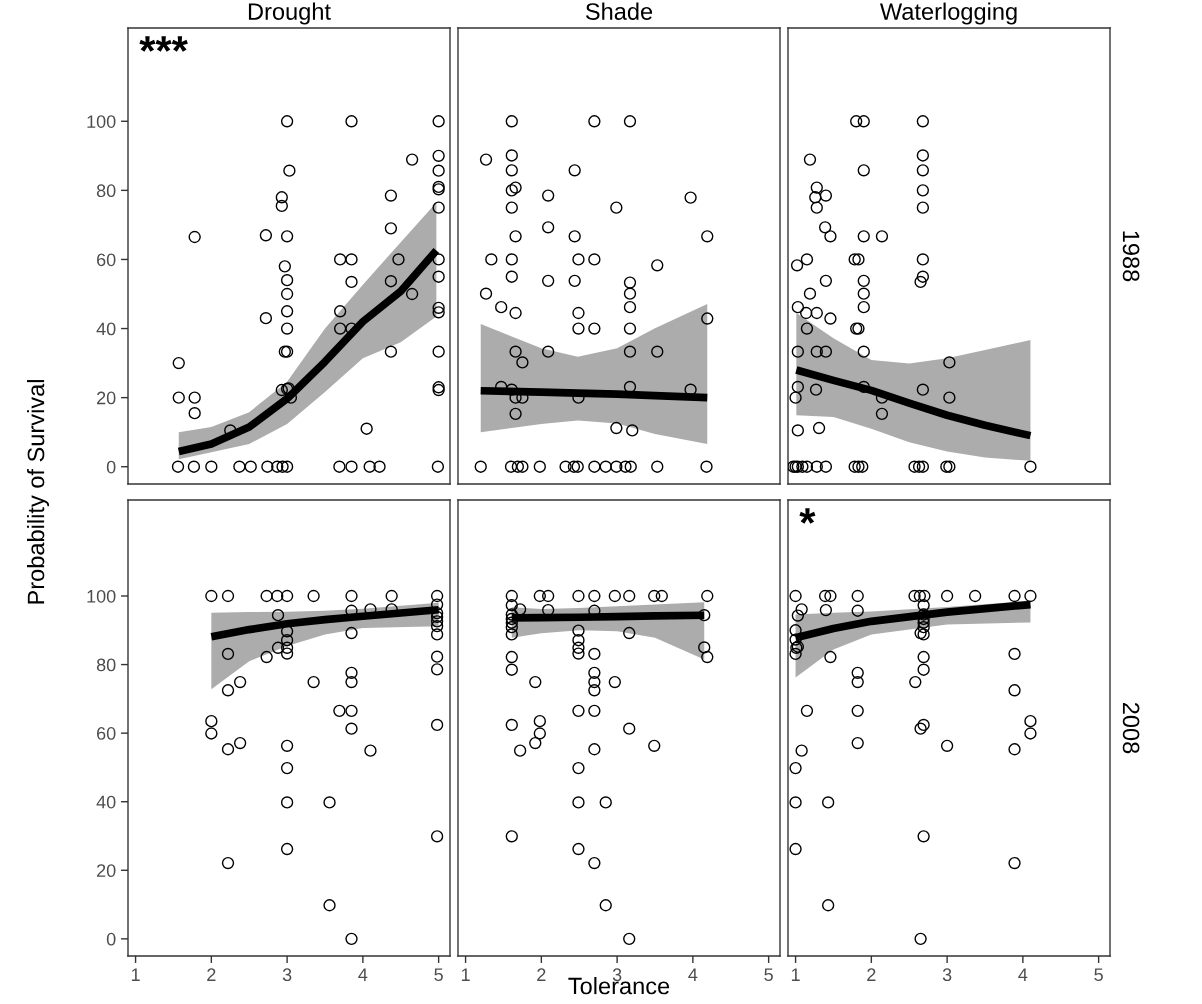 The image size is (1202, 1004). I want to click on chart-title: Shade, so click(619, 11).